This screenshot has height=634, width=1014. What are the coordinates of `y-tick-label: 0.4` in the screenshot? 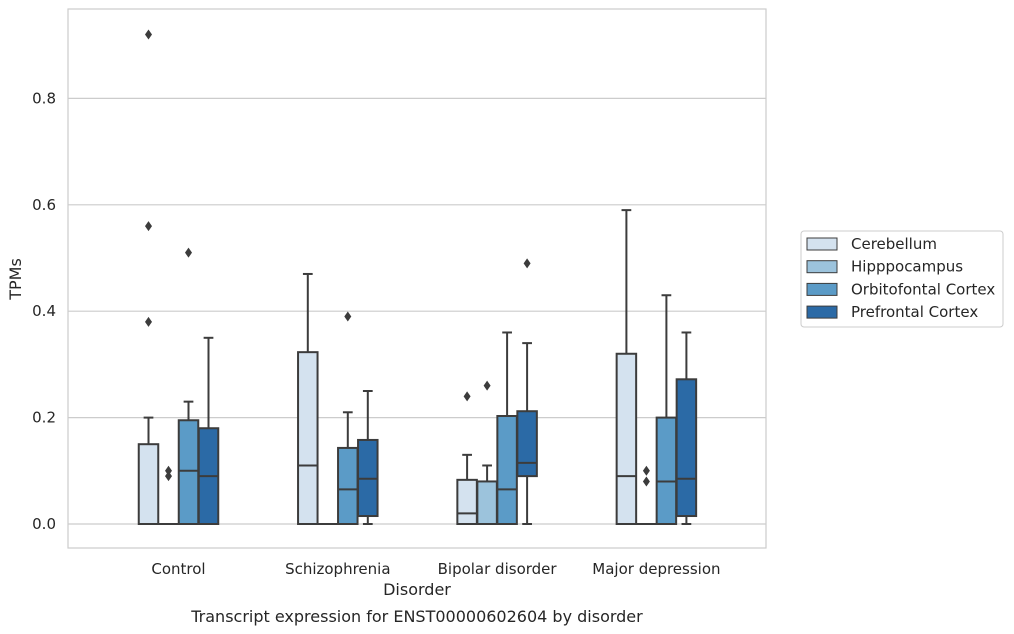 It's located at (44, 311).